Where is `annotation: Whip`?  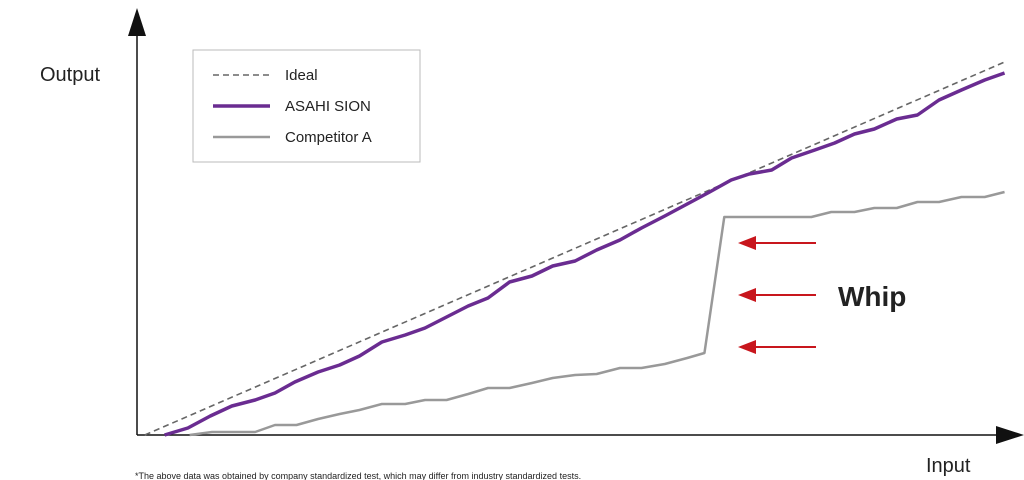 annotation: Whip is located at coordinates (872, 296).